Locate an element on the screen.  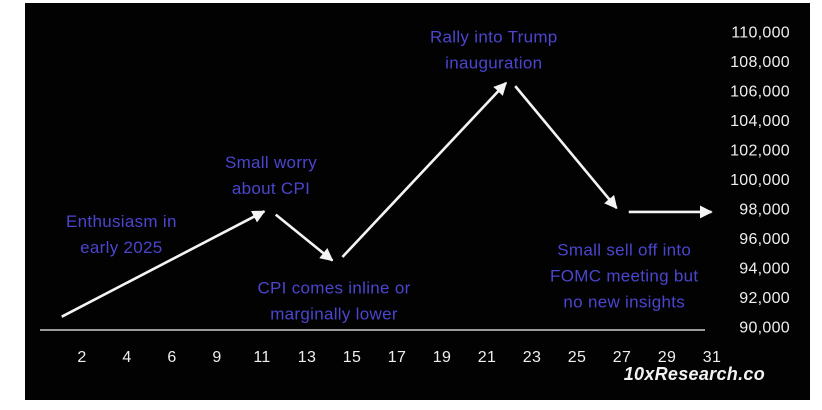
x-tick-label: 15 is located at coordinates (352, 357).